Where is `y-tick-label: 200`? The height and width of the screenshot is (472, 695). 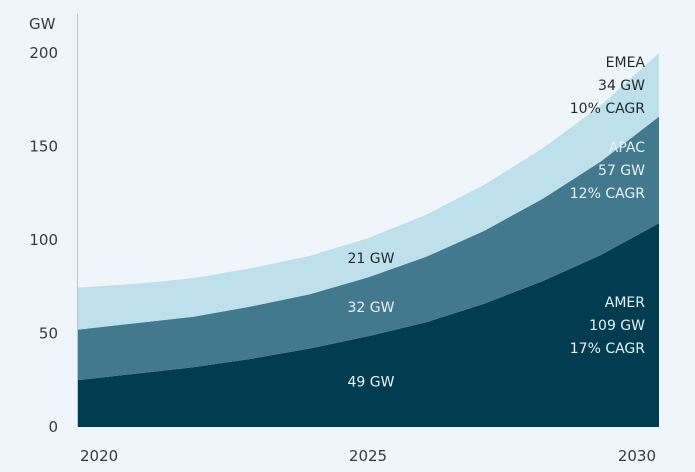
y-tick-label: 200 is located at coordinates (43, 53).